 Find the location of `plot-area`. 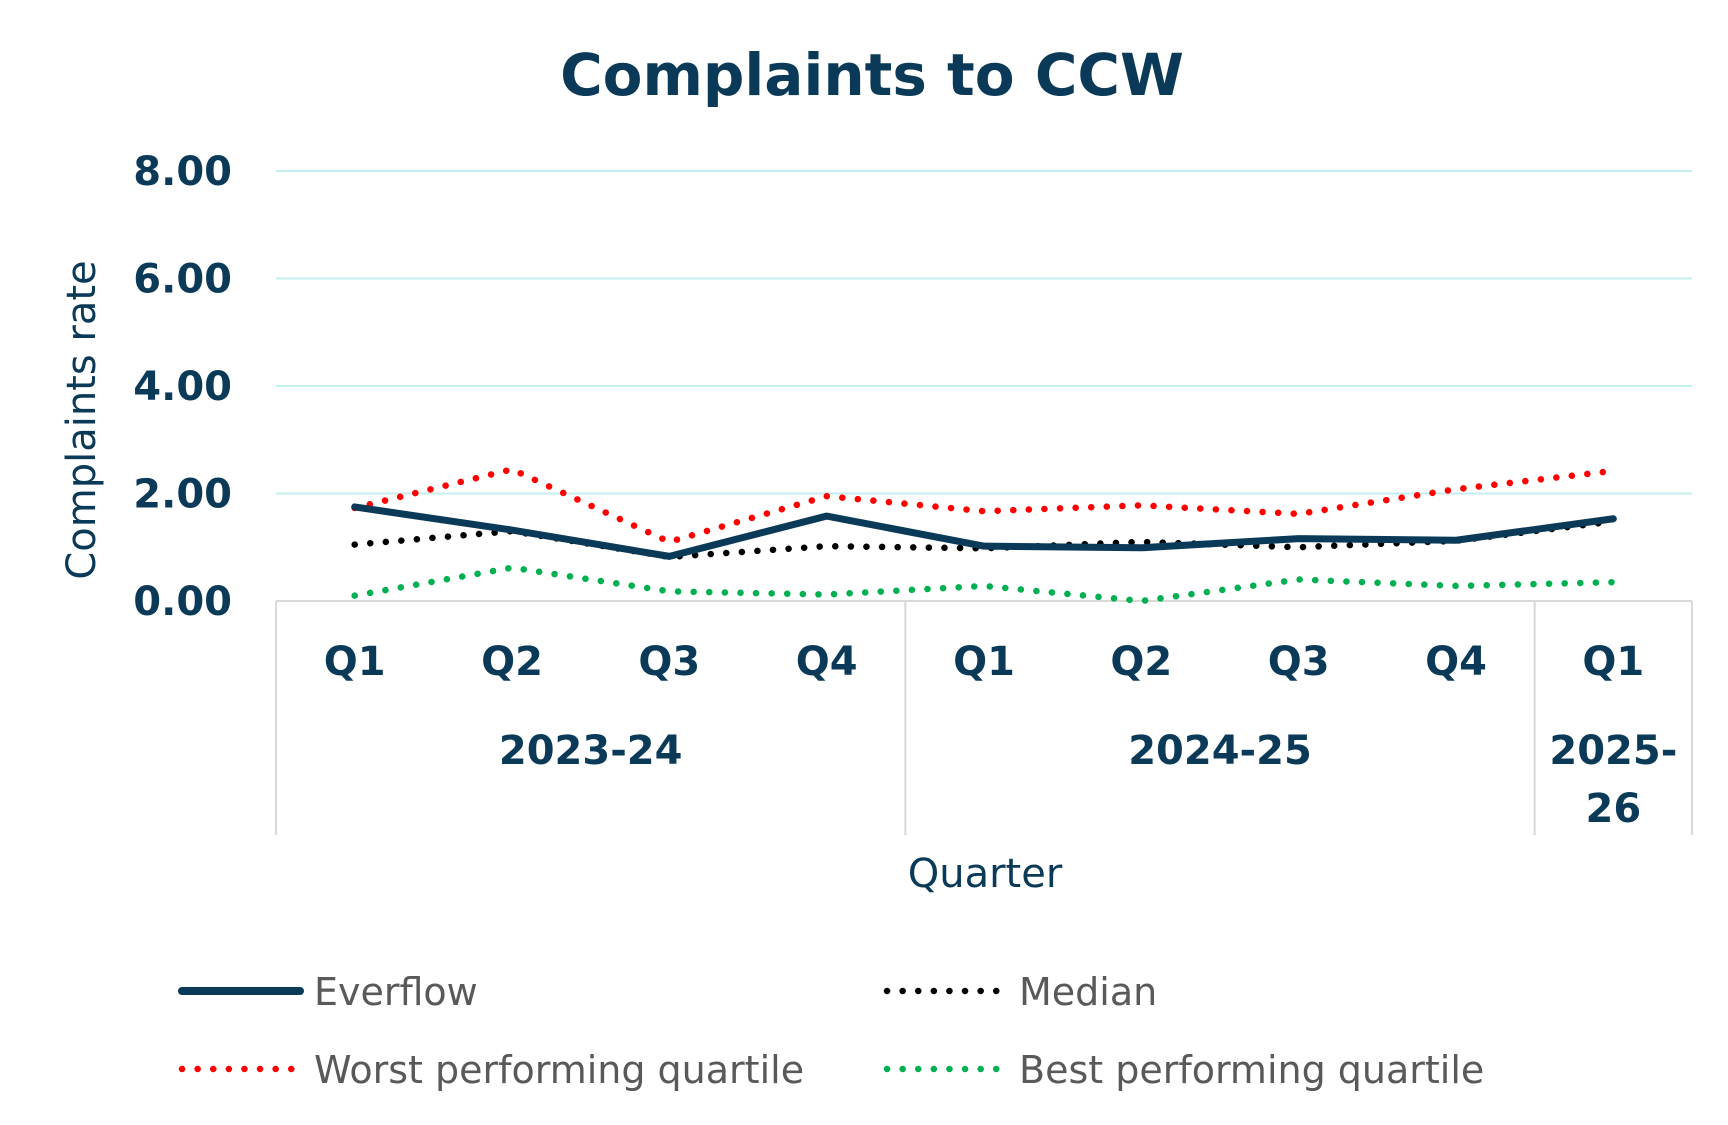

plot-area is located at coordinates (984, 535).